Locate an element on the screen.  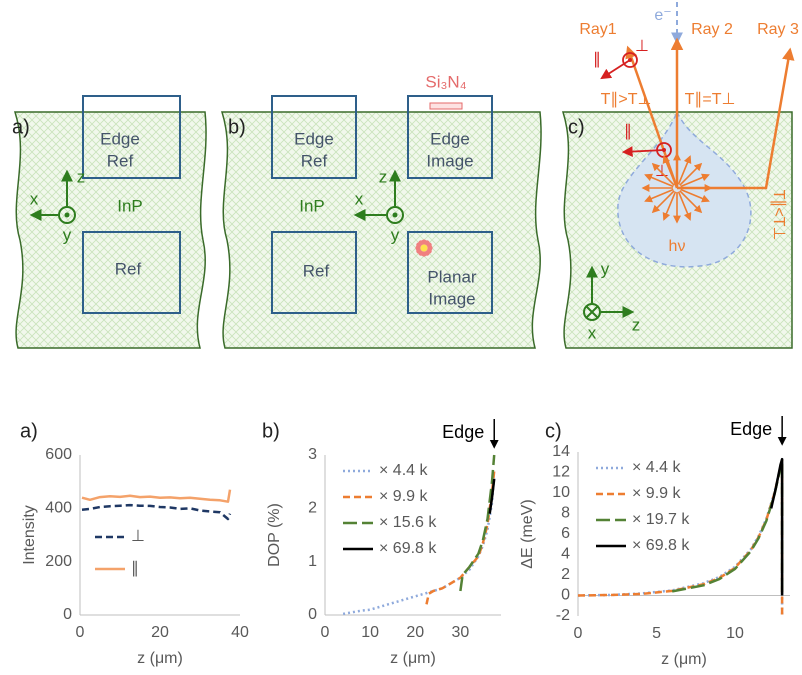
y-tick-label: 200 is located at coordinates (58, 561).